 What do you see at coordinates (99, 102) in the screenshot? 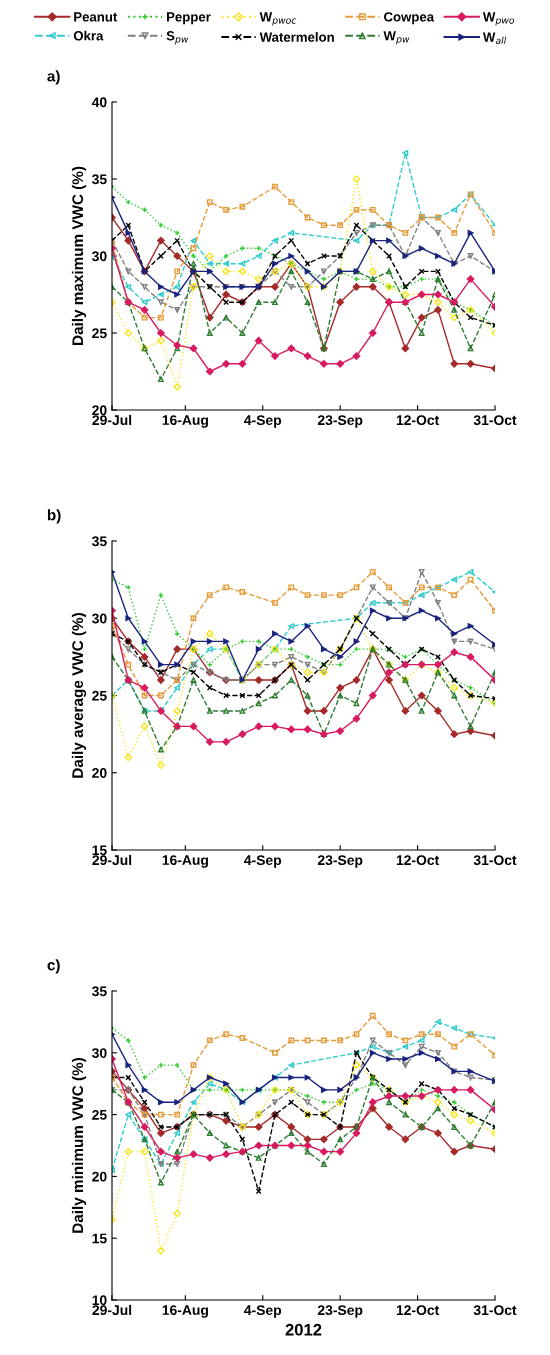
I see `y-tick-label: 40` at bounding box center [99, 102].